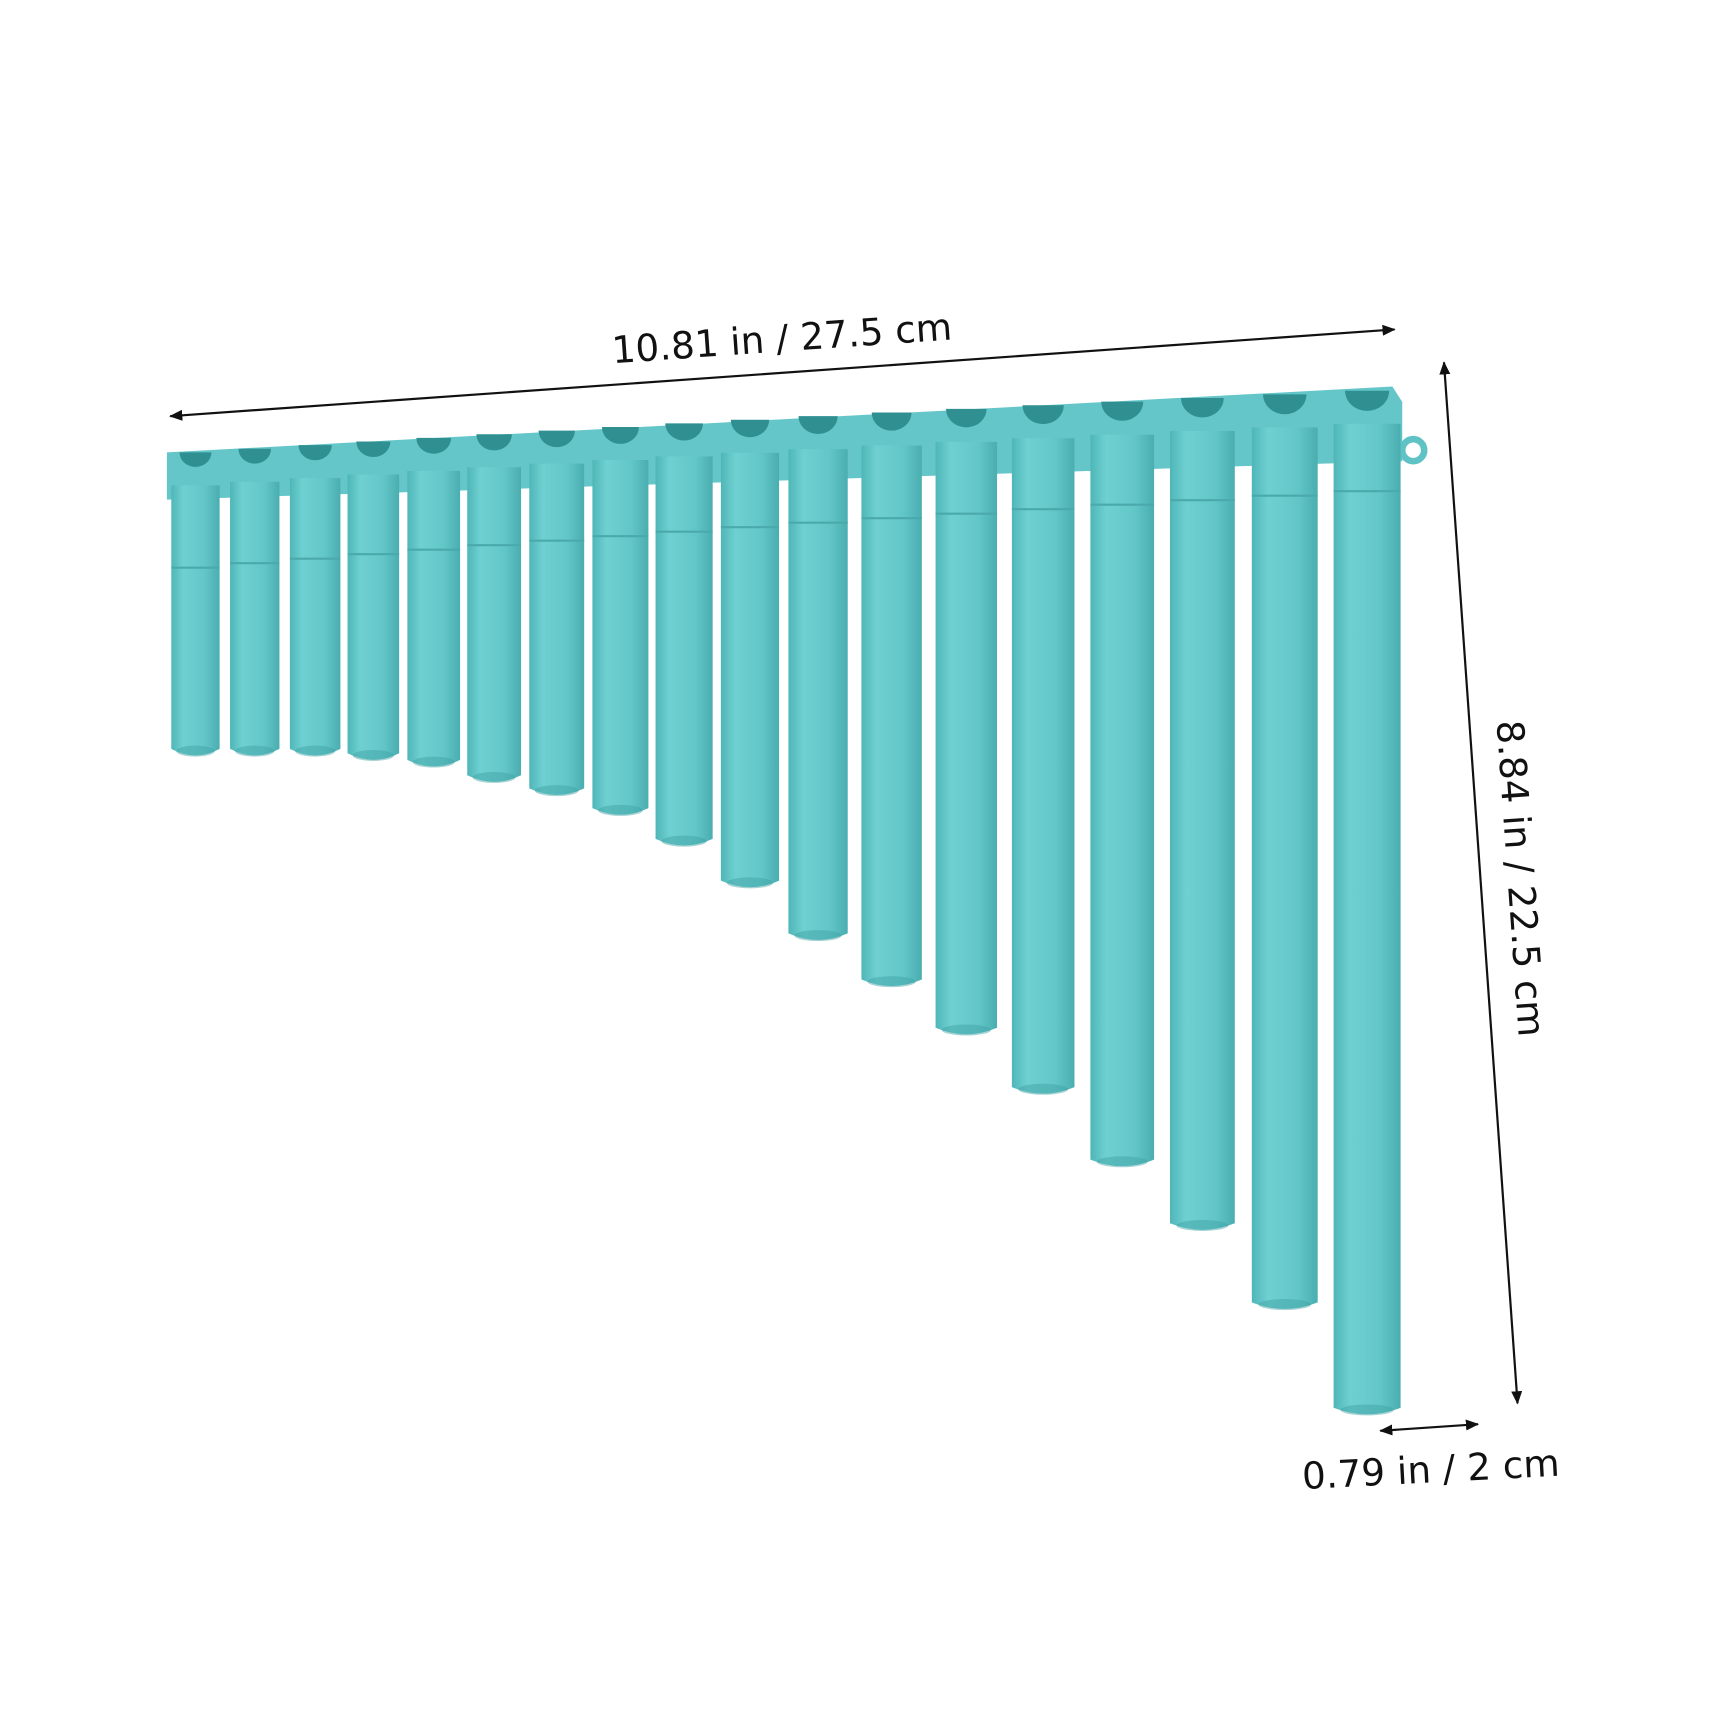 The image size is (1713, 1713). What do you see at coordinates (1429, 1427) in the screenshot?
I see `diameter-arrow` at bounding box center [1429, 1427].